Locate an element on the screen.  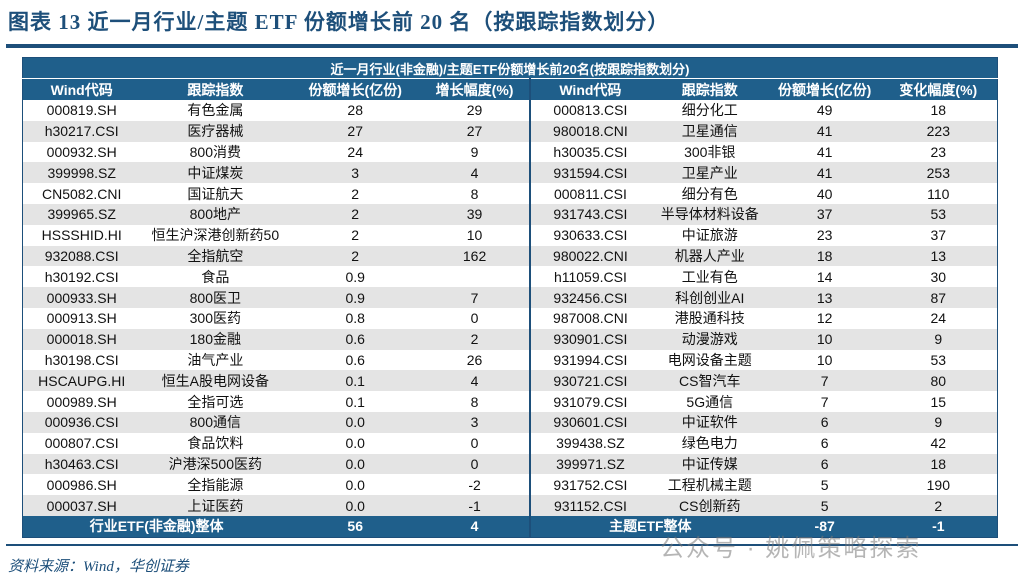
cell-share-growth: 0.6 is located at coordinates (355, 359).